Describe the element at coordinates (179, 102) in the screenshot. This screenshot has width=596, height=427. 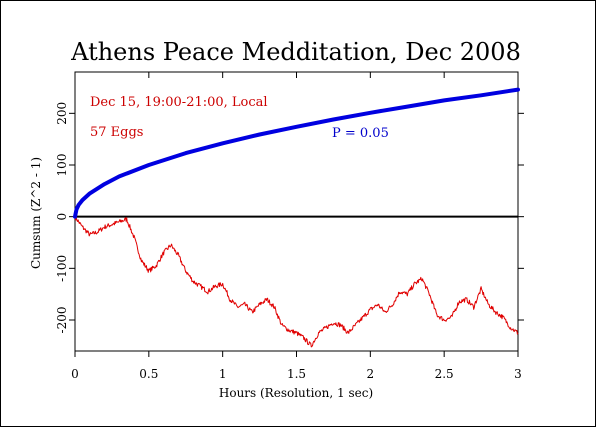
I see `date-annotation: Dec 15, 19:00-21:00, Local` at that location.